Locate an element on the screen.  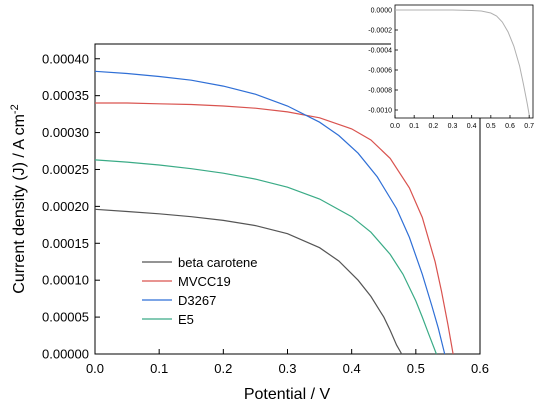
inset-x-tick-label: 0.6 is located at coordinates (510, 126).